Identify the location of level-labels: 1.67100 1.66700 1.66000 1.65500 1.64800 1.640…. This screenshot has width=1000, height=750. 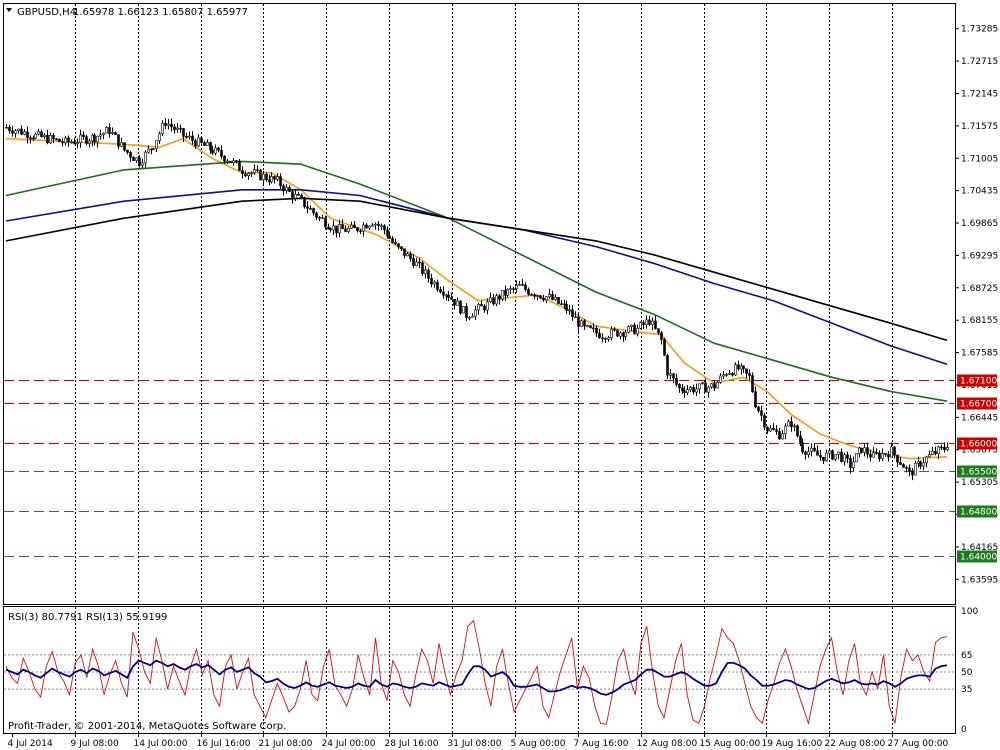
(977, 468).